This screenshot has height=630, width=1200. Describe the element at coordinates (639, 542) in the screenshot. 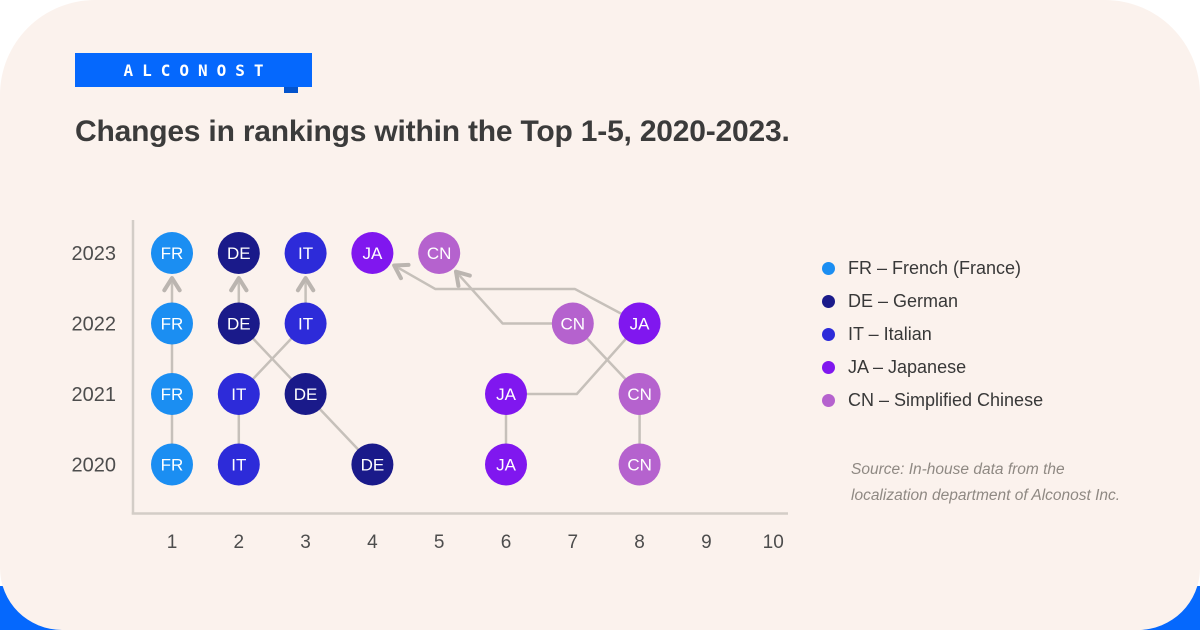

I see `x-tick-label: 8` at that location.